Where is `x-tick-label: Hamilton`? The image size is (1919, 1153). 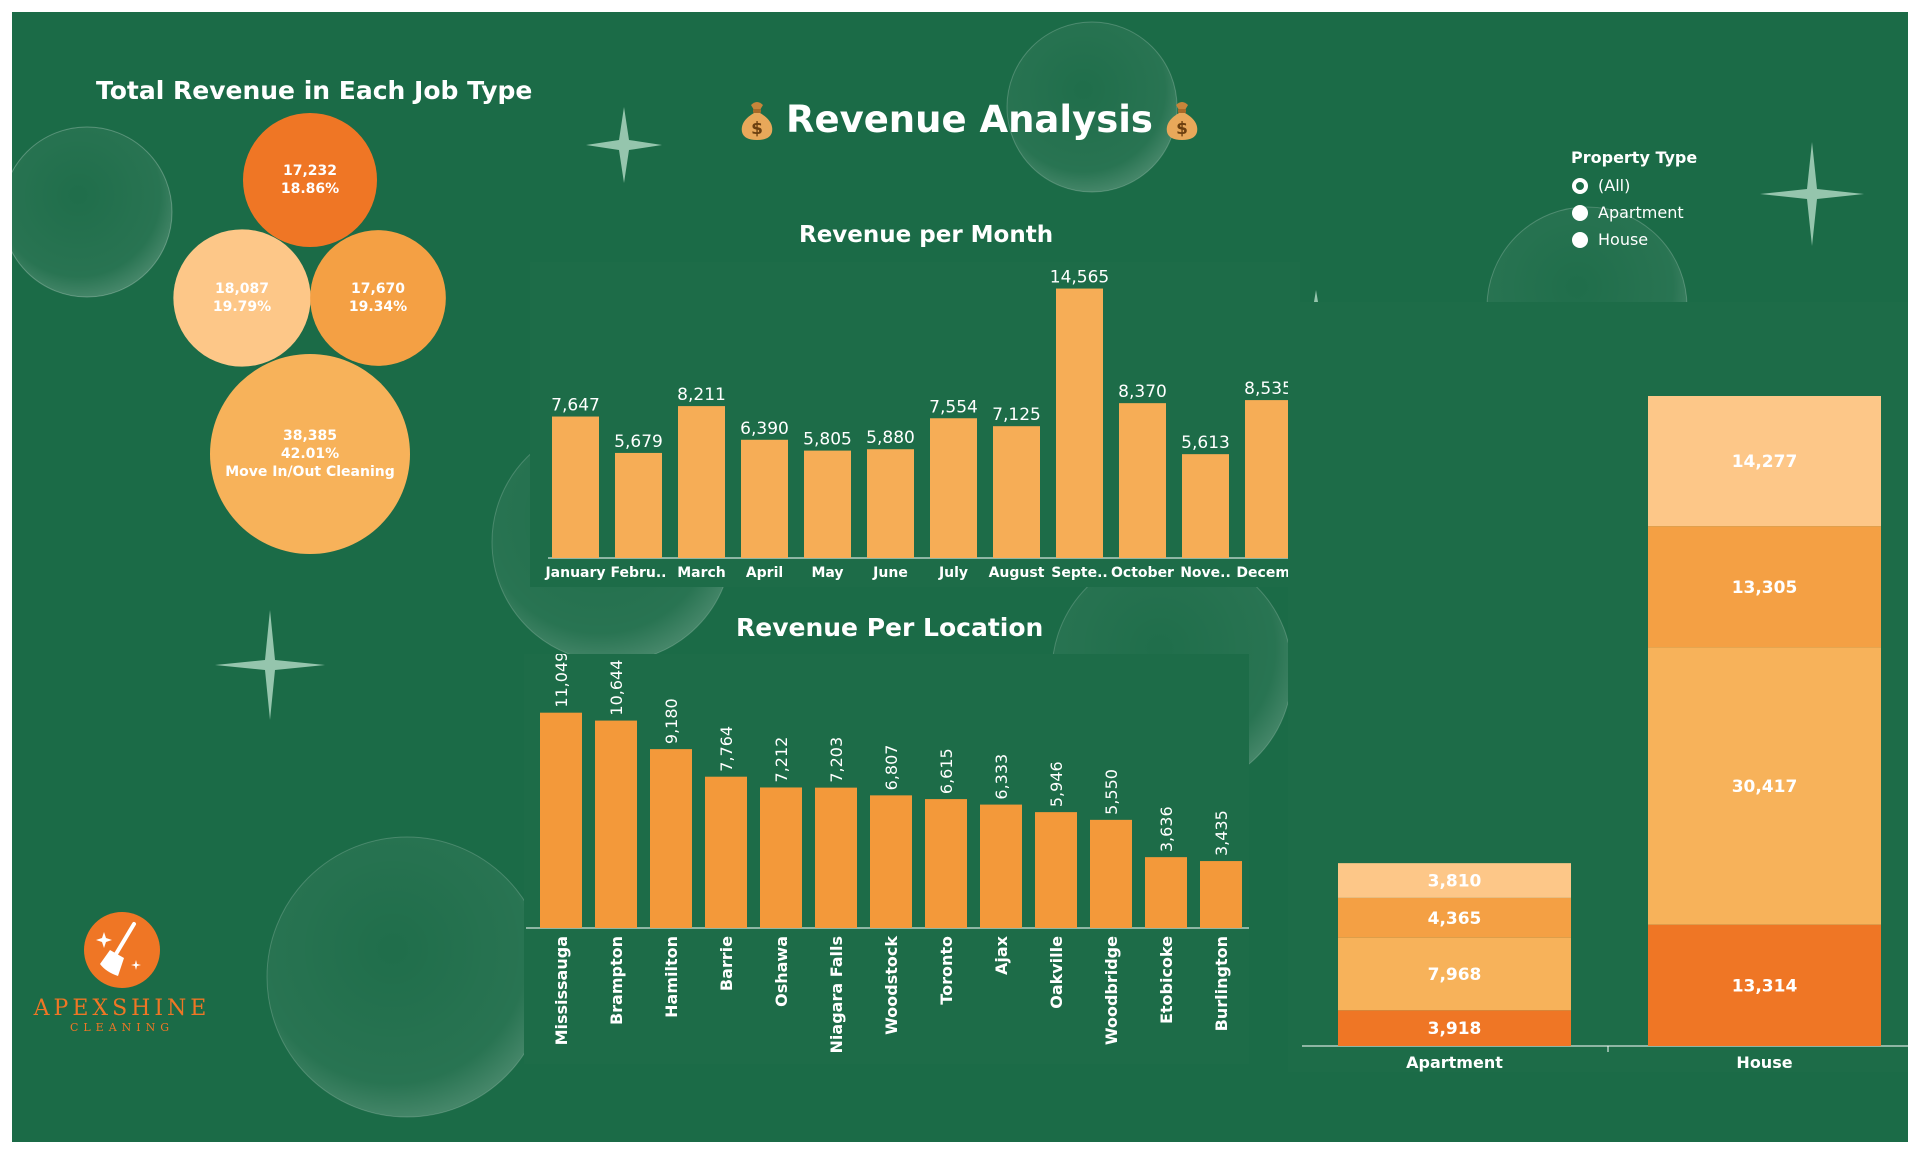
x-tick-label: Hamilton is located at coordinates (671, 977).